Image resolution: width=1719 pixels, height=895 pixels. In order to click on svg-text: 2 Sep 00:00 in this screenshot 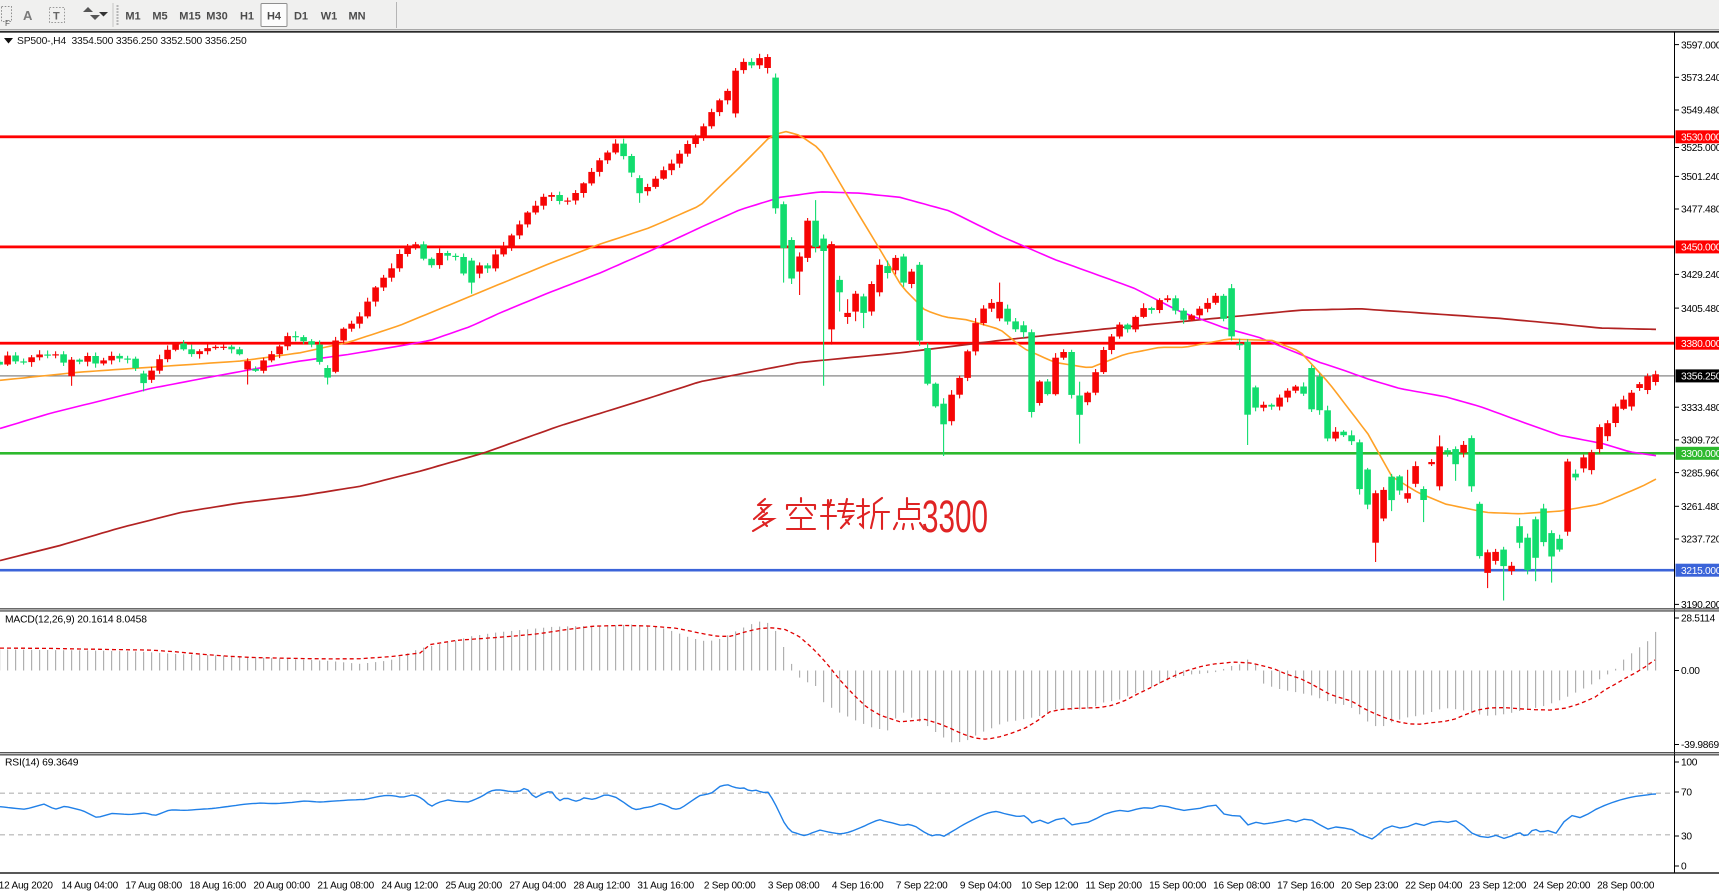, I will do `click(730, 886)`.